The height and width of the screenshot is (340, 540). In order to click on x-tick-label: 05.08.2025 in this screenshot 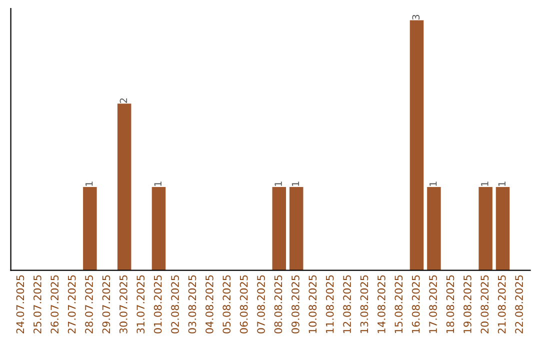, I will do `click(226, 304)`.